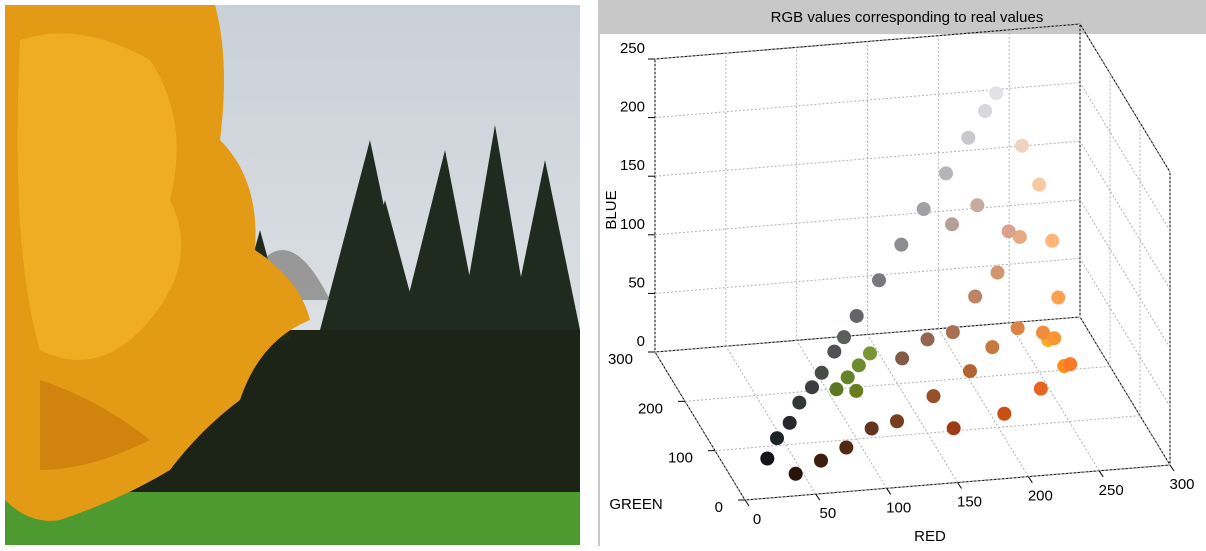 The image size is (1206, 551). What do you see at coordinates (1040, 496) in the screenshot?
I see `x-tick-label: 200` at bounding box center [1040, 496].